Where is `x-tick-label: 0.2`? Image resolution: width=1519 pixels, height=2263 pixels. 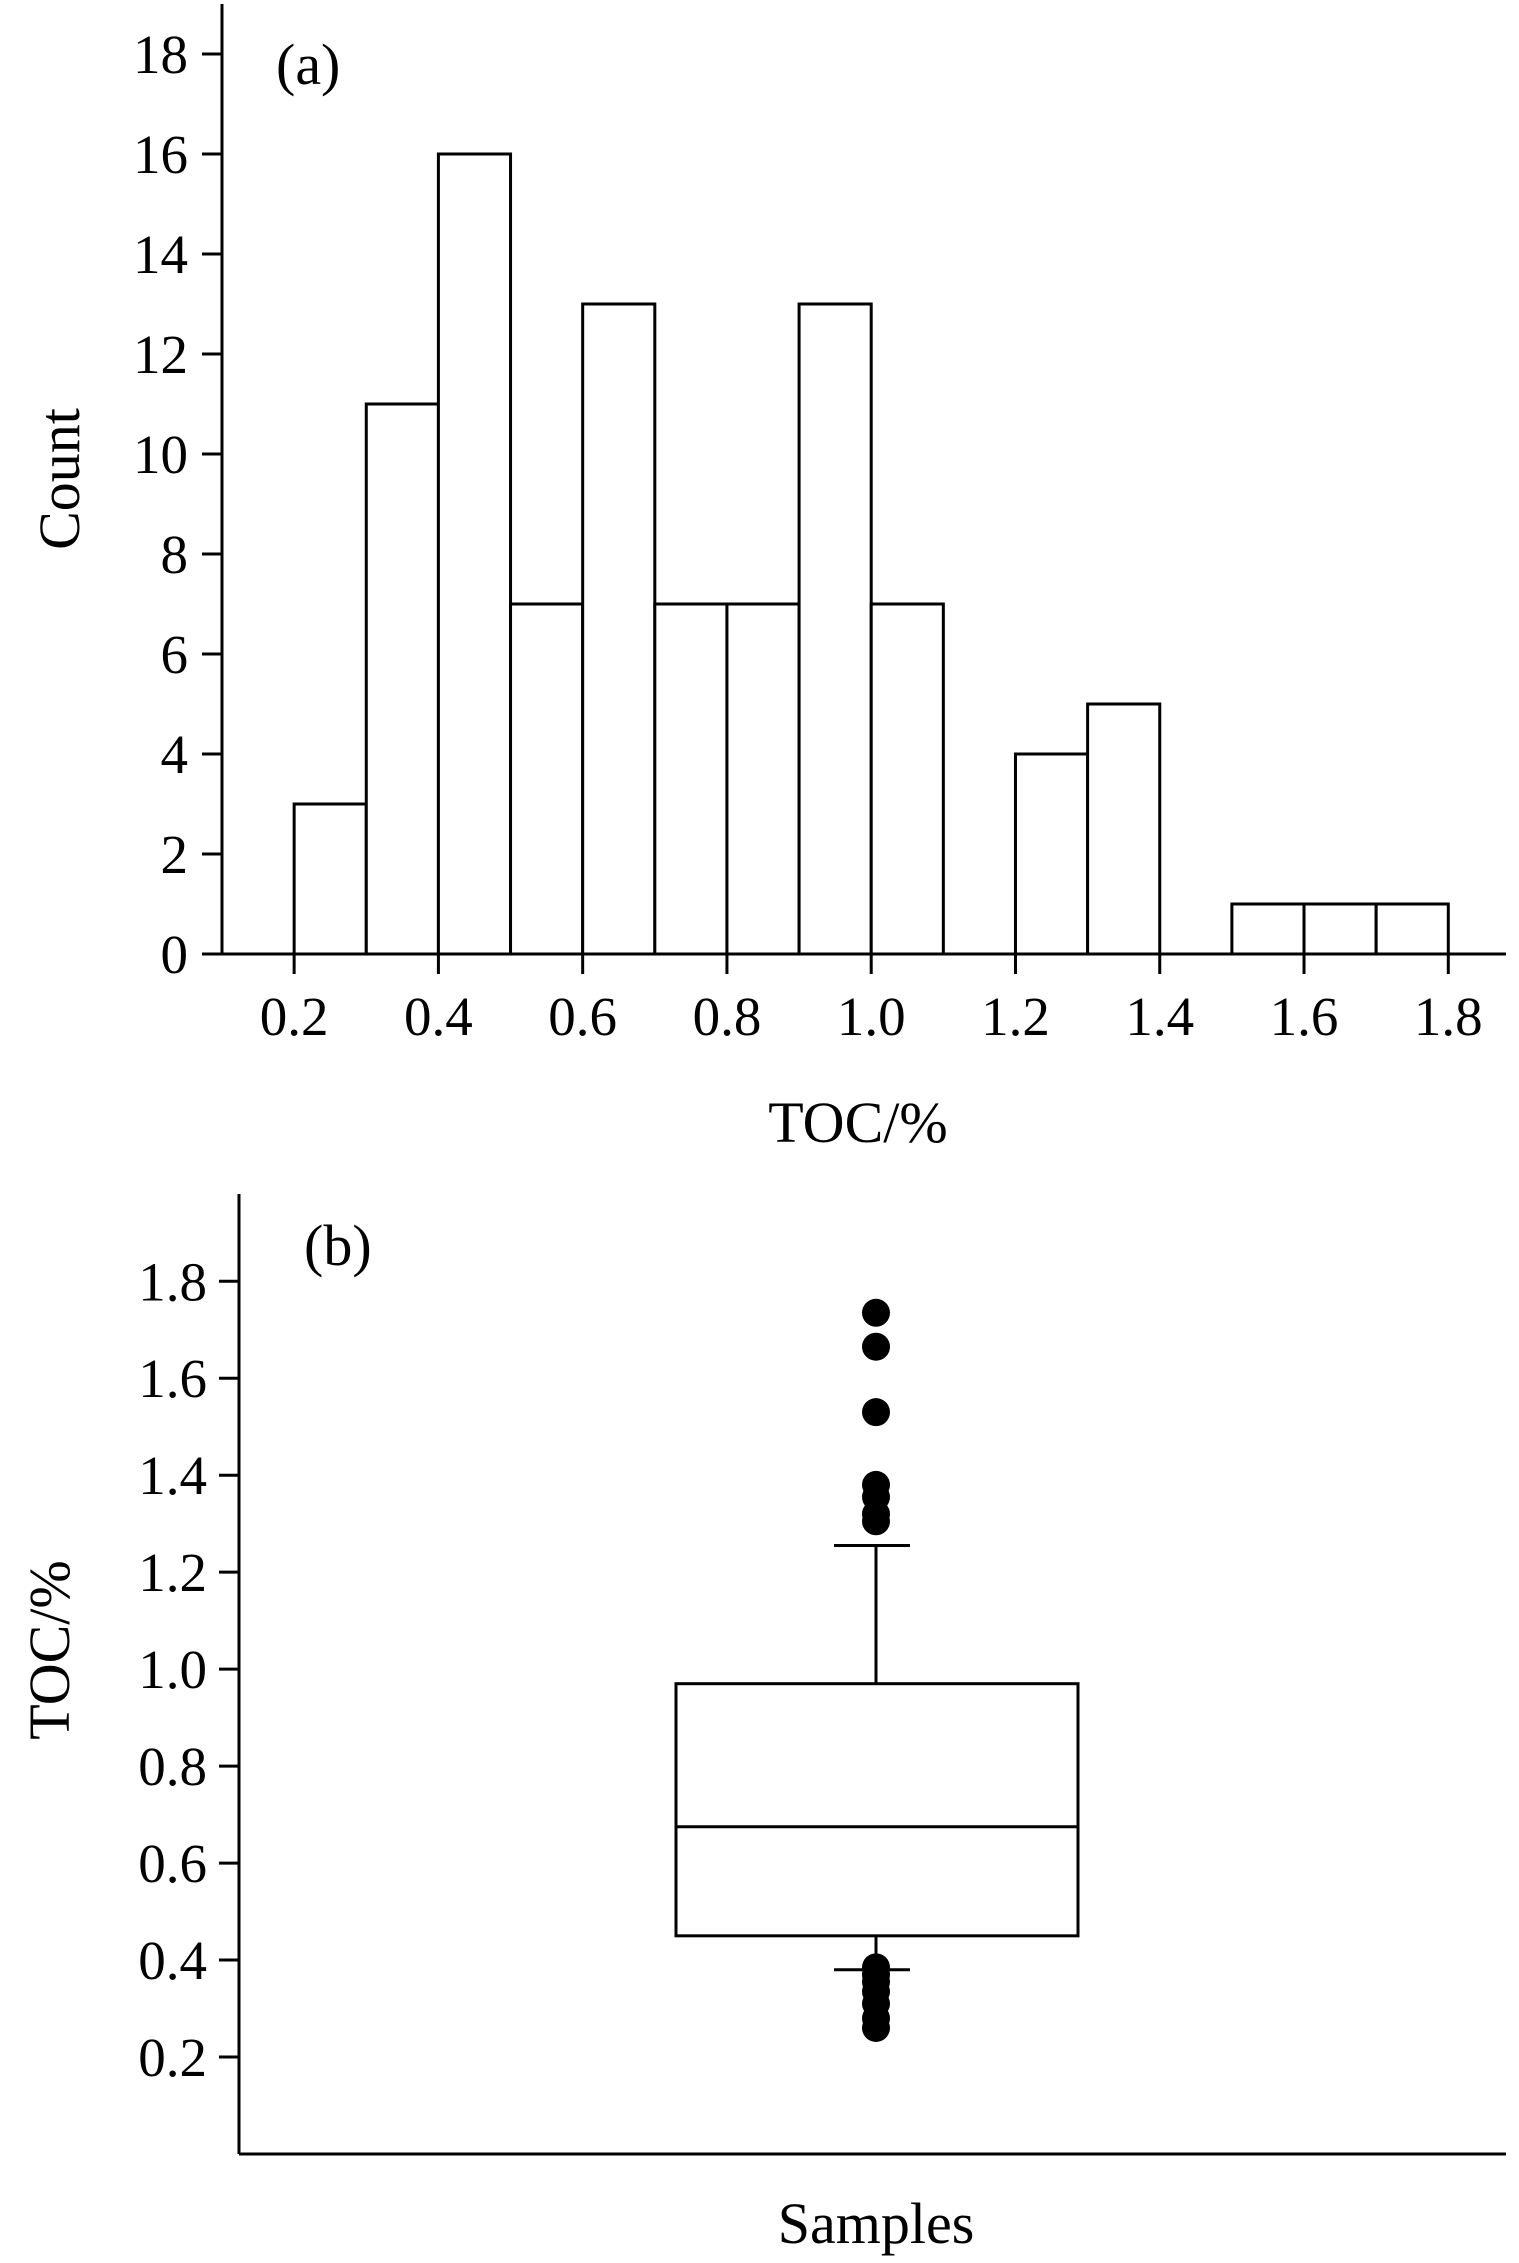
x-tick-label: 0.2 is located at coordinates (294, 1016).